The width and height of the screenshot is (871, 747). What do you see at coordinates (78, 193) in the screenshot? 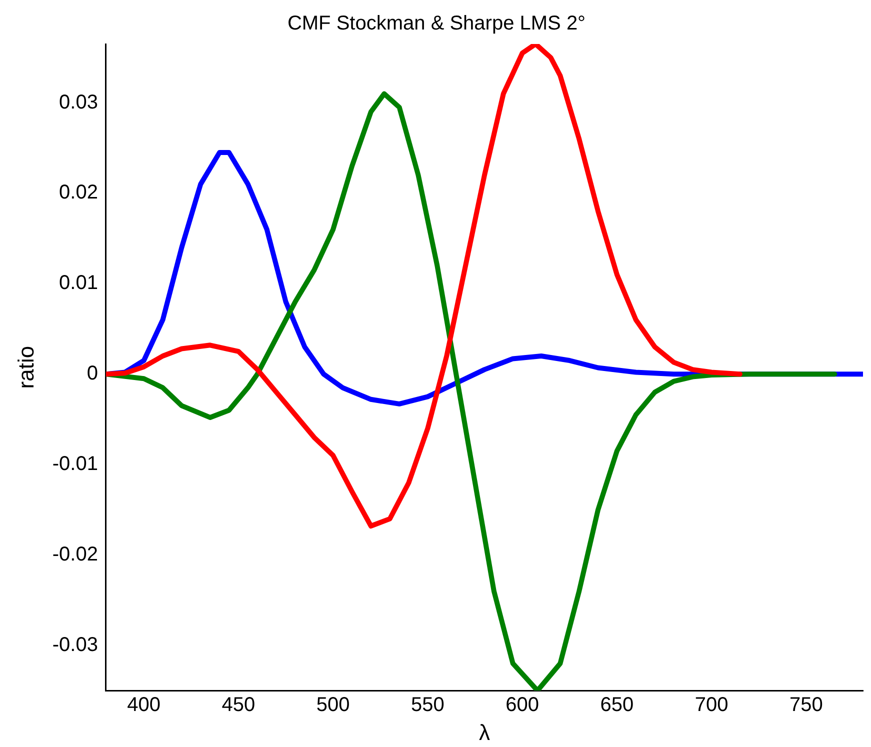
I see `y-tick-label: 0.02` at bounding box center [78, 193].